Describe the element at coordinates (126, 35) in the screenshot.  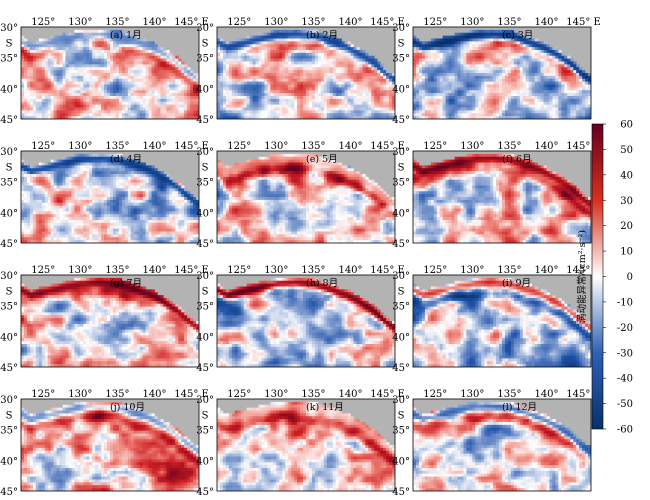
I see `panel-label: (a) 1月` at that location.